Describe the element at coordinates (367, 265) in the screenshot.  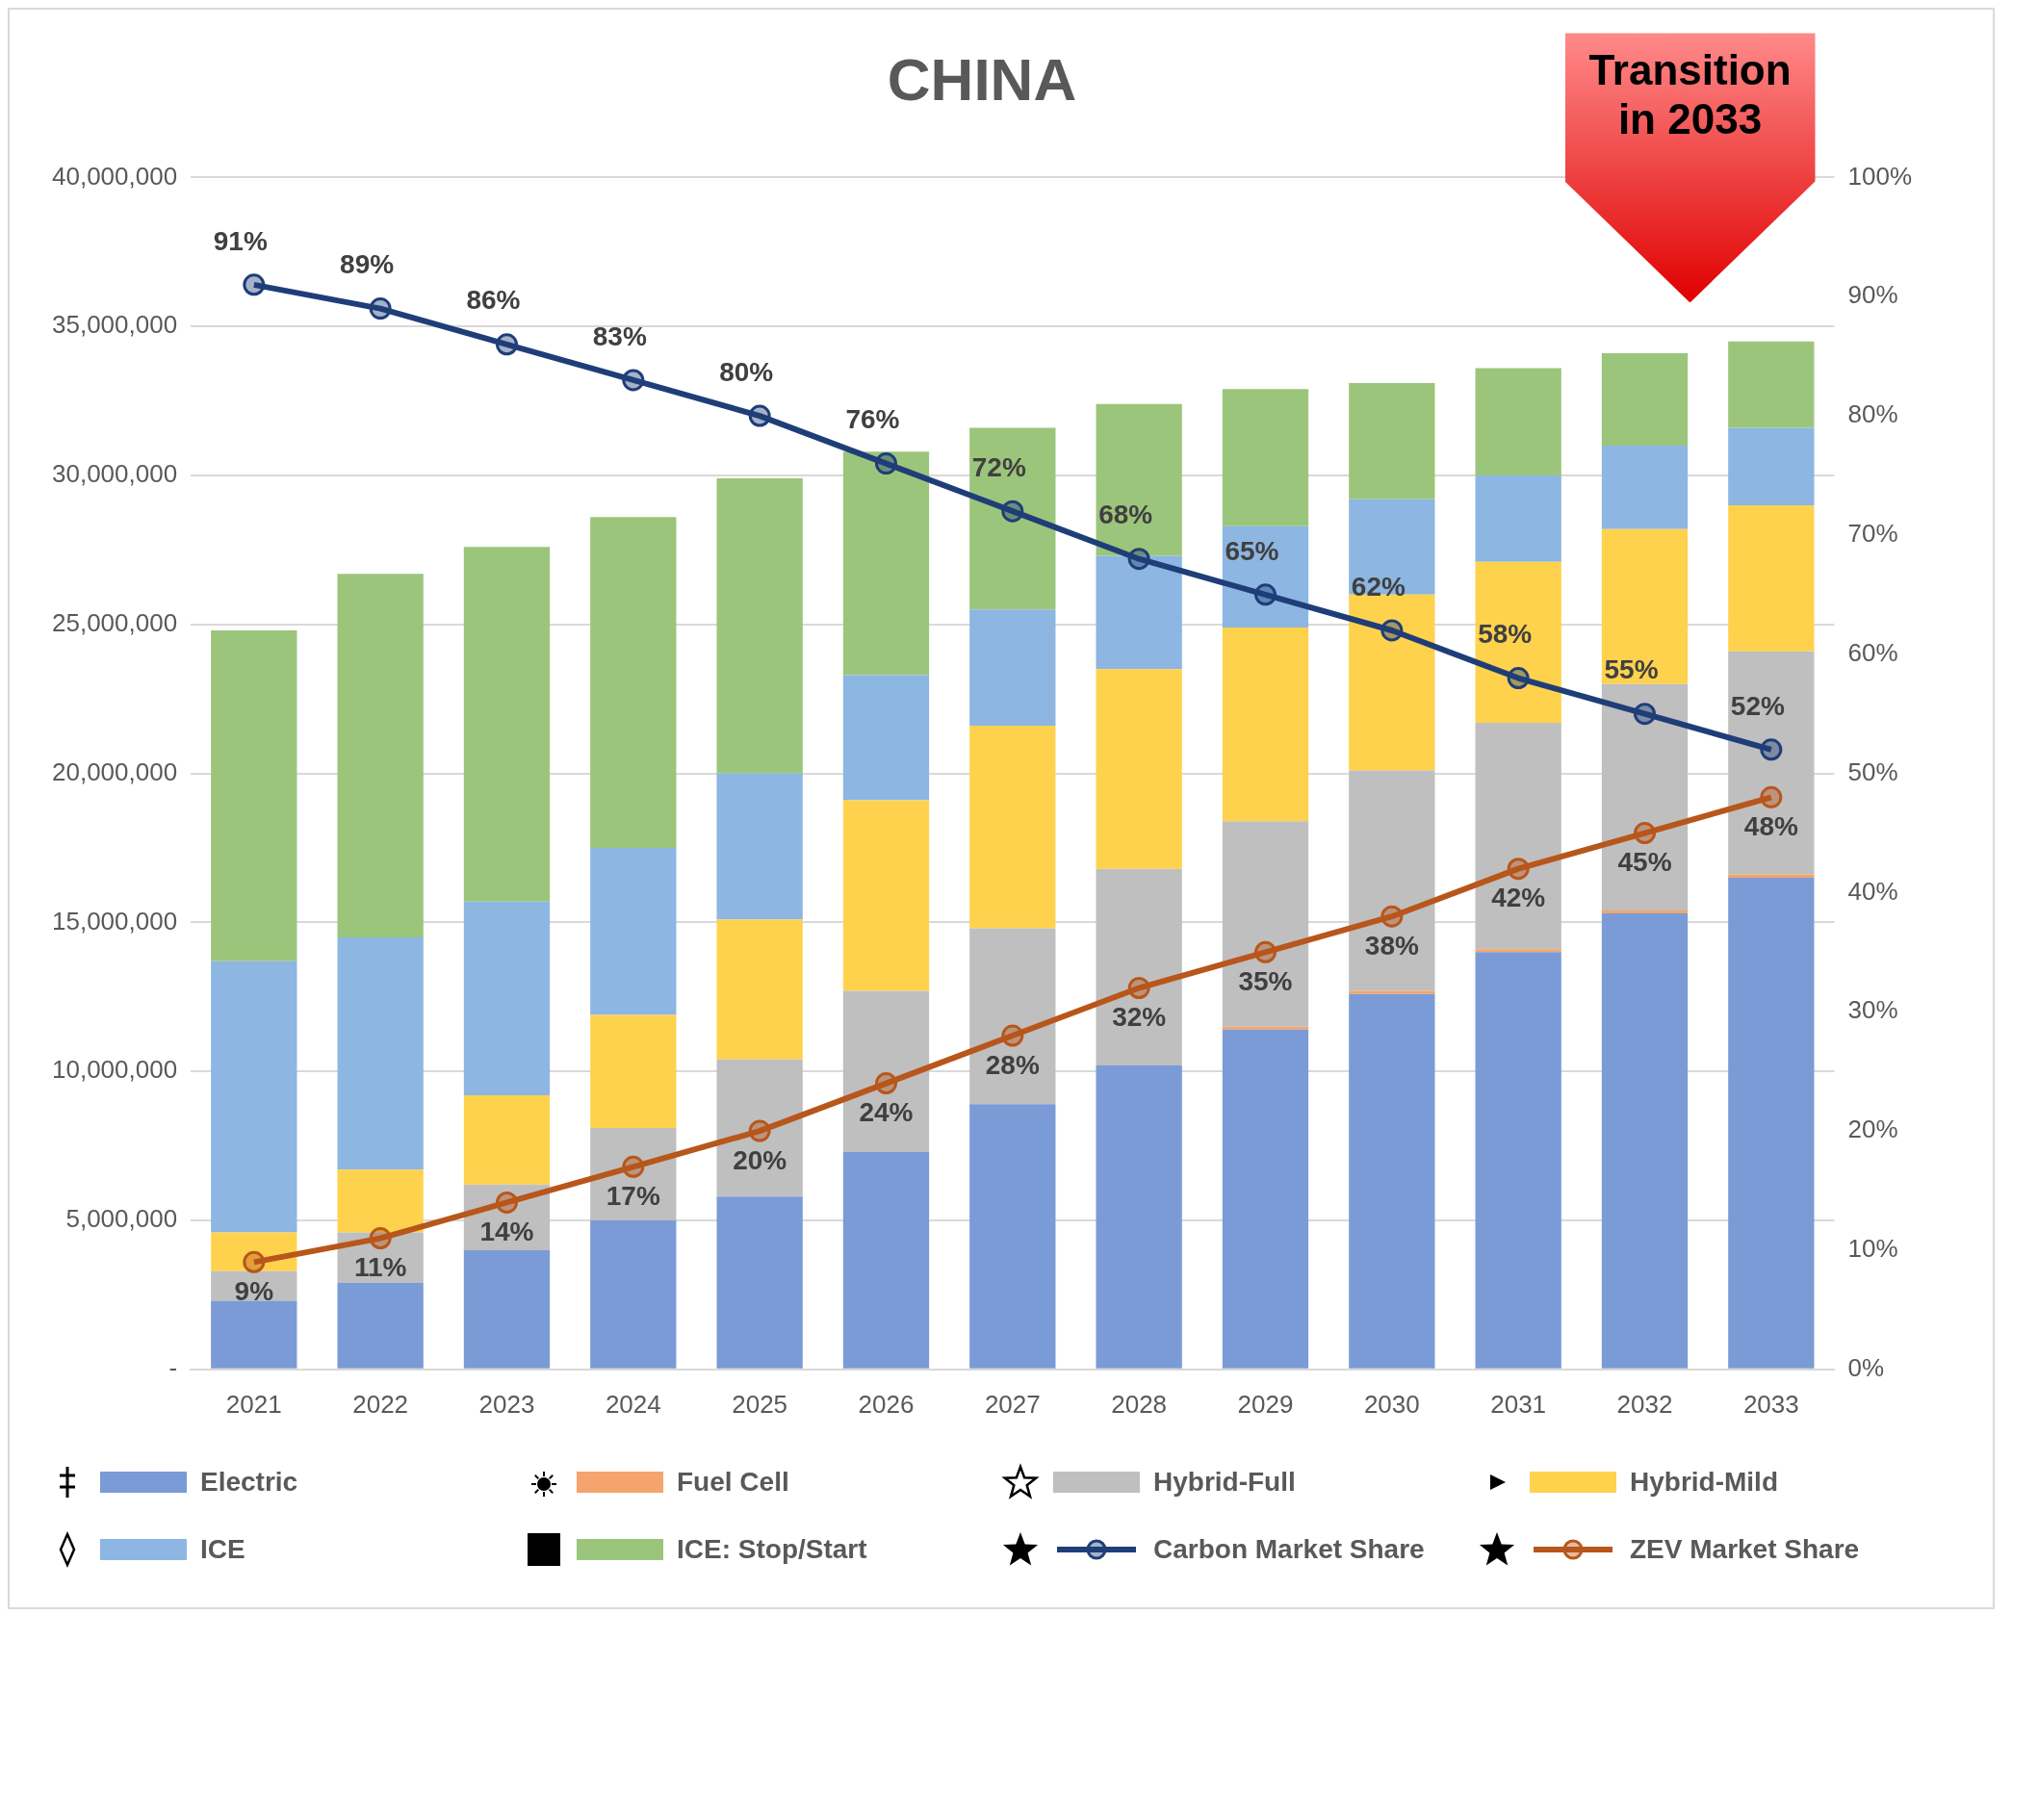
I see `data-label: 89%` at that location.